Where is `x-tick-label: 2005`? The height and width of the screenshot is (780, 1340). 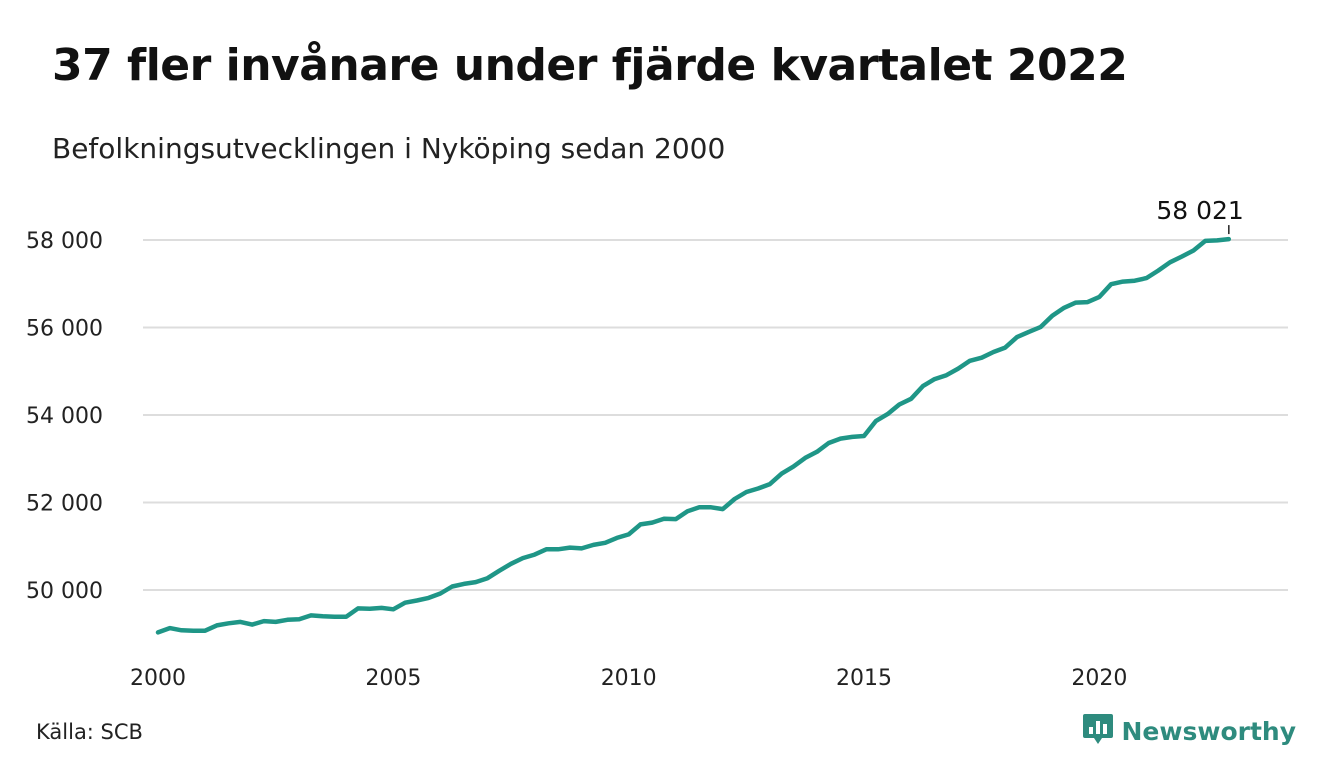
x-tick-label: 2005 is located at coordinates (393, 678).